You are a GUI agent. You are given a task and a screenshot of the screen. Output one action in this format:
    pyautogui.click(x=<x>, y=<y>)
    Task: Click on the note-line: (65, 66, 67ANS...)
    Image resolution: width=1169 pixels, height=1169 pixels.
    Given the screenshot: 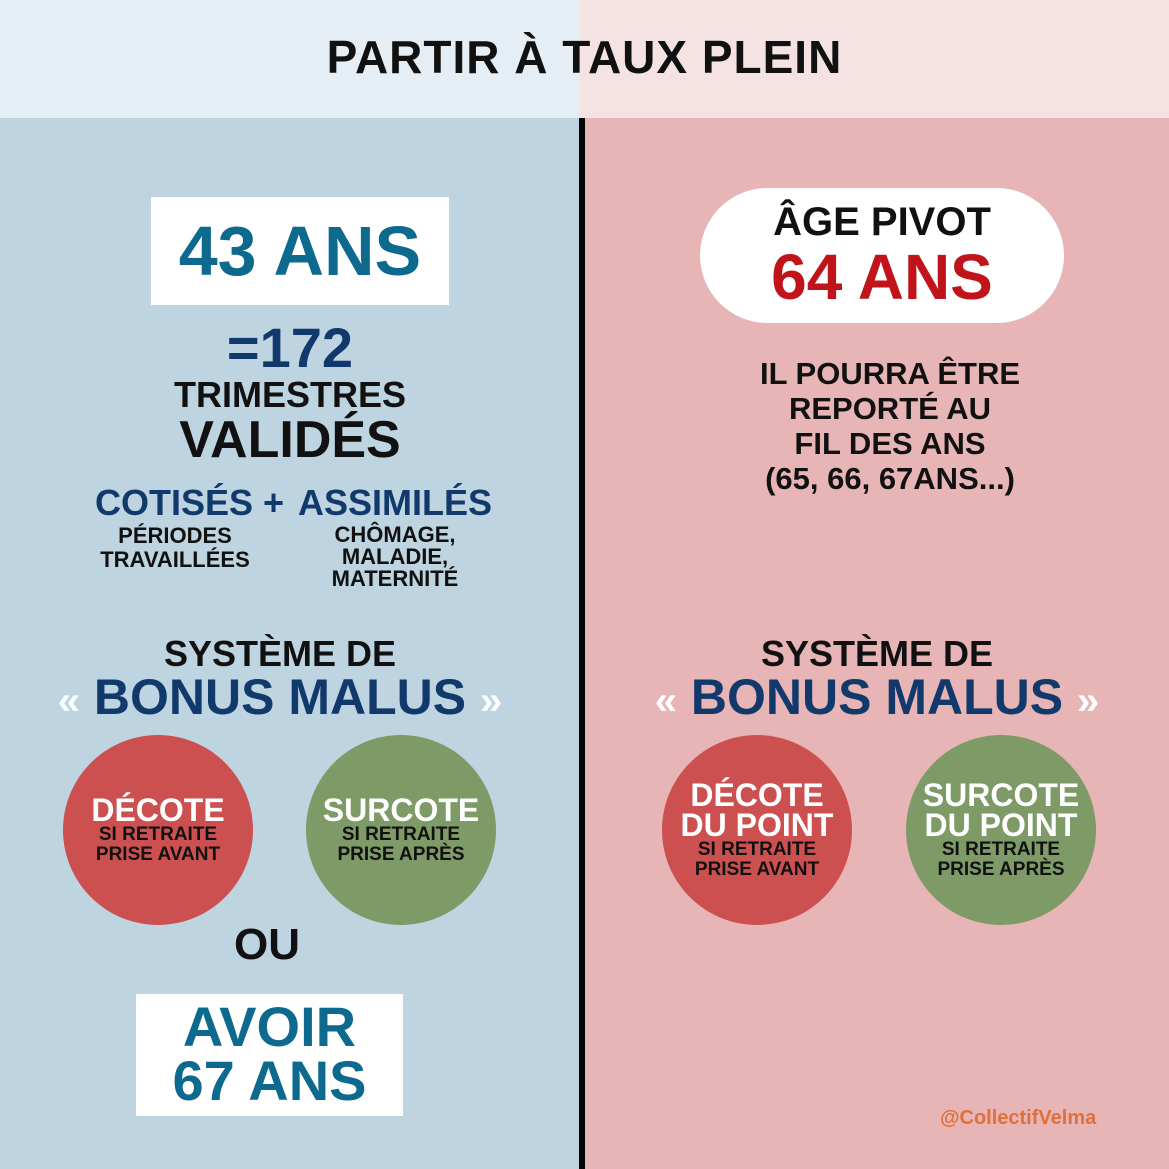 What is the action you would take?
    pyautogui.click(x=890, y=478)
    